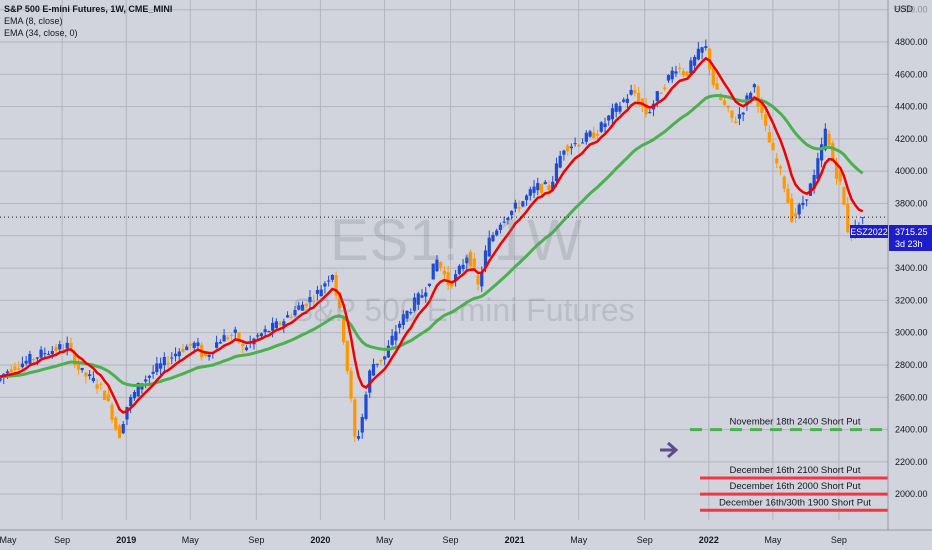  Describe the element at coordinates (88, 9) in the screenshot. I see `legend-symbol: S&P 500 E-mini Futures, 1W, CME_MINI` at that location.